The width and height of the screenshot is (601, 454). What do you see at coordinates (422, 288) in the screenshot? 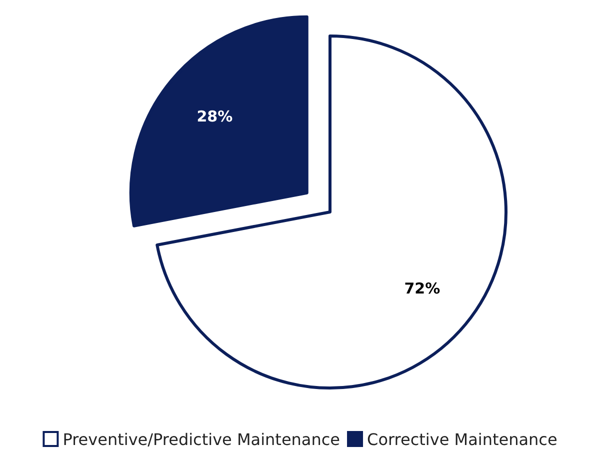
I see `data-label: 72%` at bounding box center [422, 288].